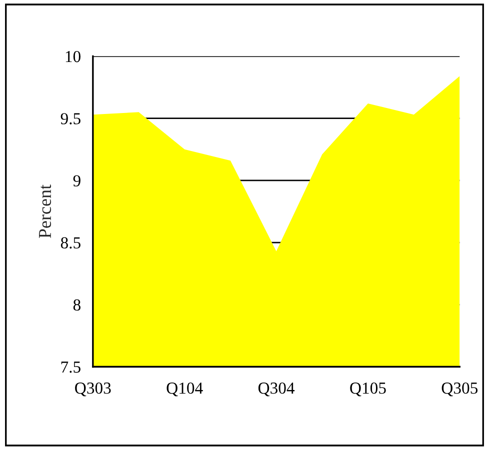 The width and height of the screenshot is (489, 450). I want to click on x-tick-label: Q105, so click(368, 389).